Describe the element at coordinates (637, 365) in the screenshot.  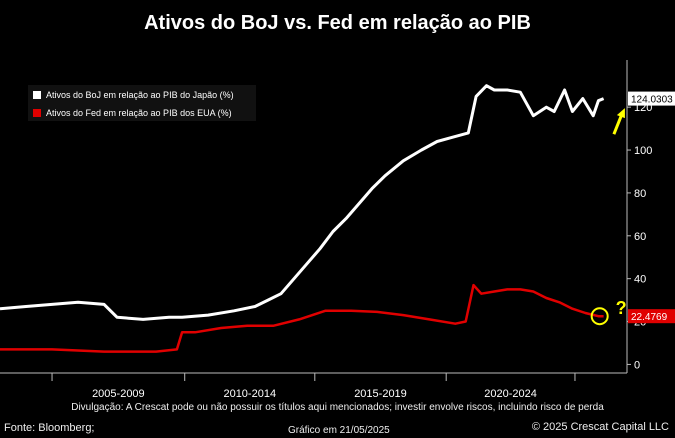
I see `y-tick-label-0: 0` at that location.